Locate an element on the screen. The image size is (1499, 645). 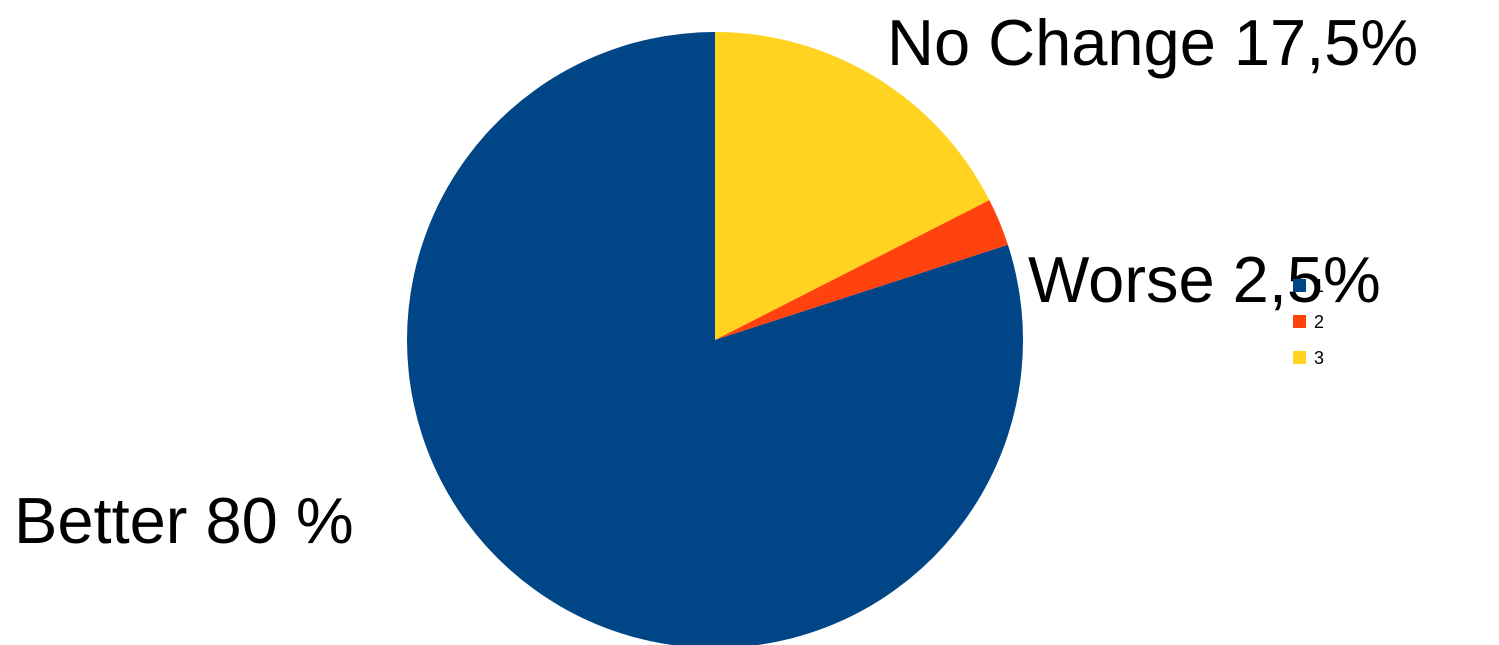
pie-slice-worse is located at coordinates (861, 270).